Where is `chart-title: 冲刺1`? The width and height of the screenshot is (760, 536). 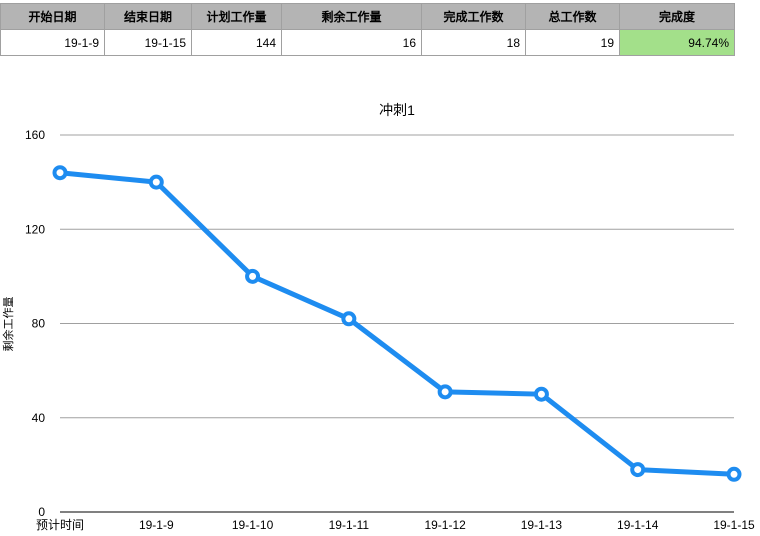
chart-title: 冲刺1 is located at coordinates (397, 110).